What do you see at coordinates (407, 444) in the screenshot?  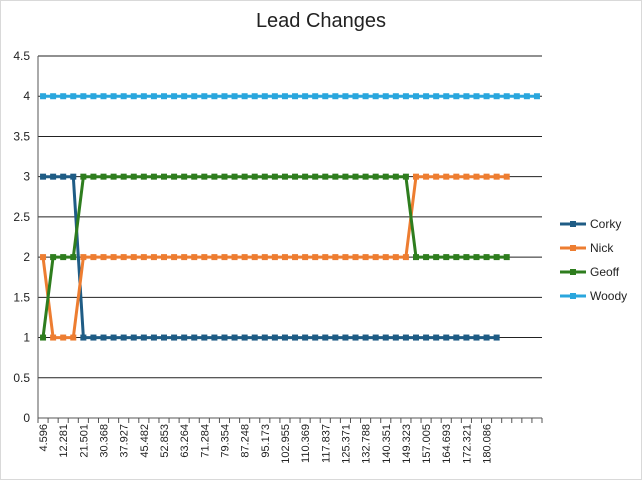 I see `x-tick-label: 149.323` at bounding box center [407, 444].